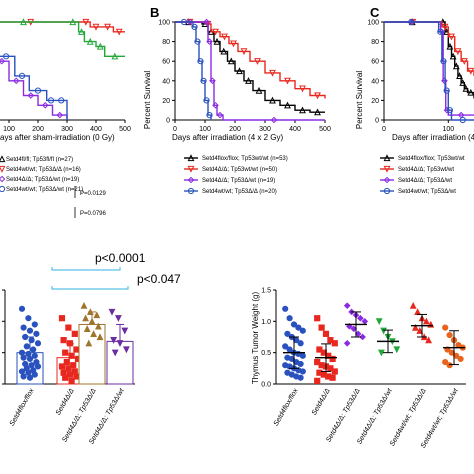 This screenshot has height=474, width=474. I want to click on panel-d-annotation-1: p<0.0001, so click(120, 258).